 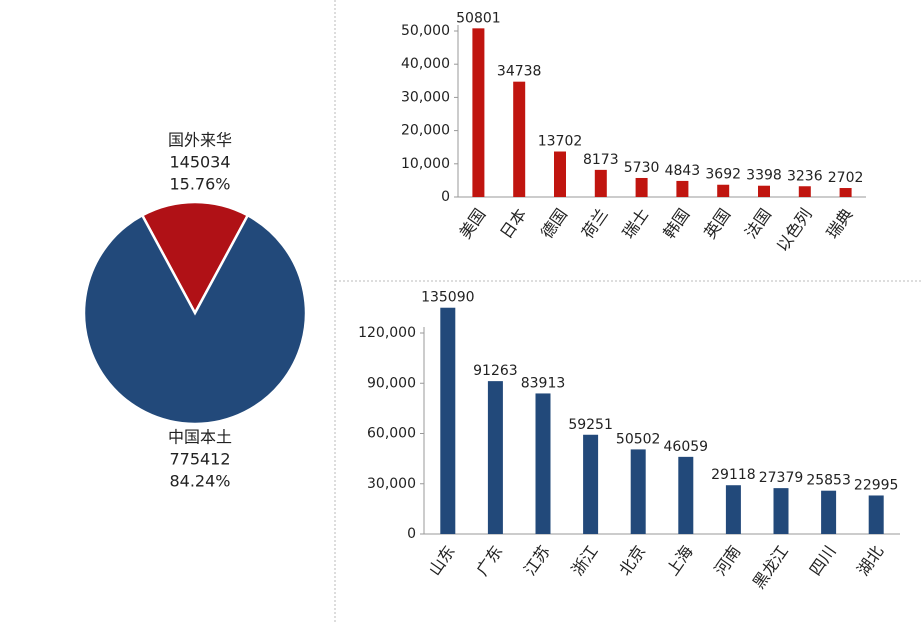 What do you see at coordinates (595, 223) in the screenshot?
I see `x-tick-label: 荷兰` at bounding box center [595, 223].